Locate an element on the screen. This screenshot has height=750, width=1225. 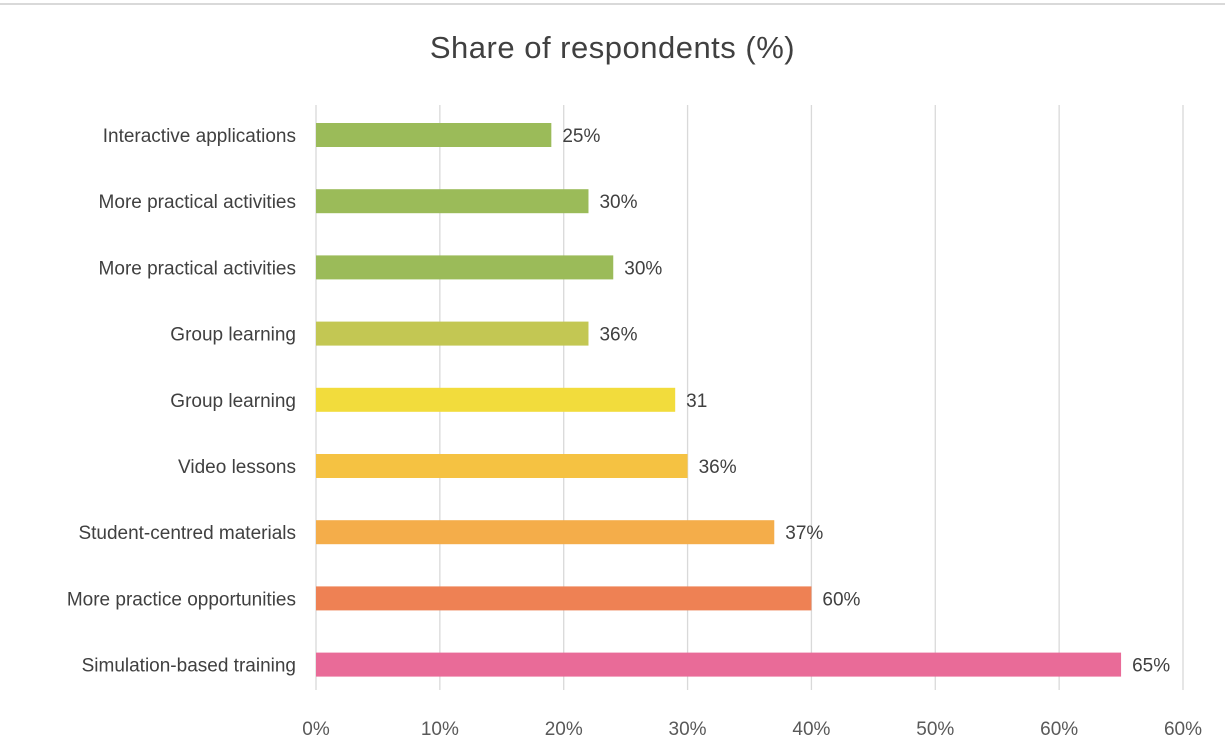
value-label: 31 is located at coordinates (696, 401).